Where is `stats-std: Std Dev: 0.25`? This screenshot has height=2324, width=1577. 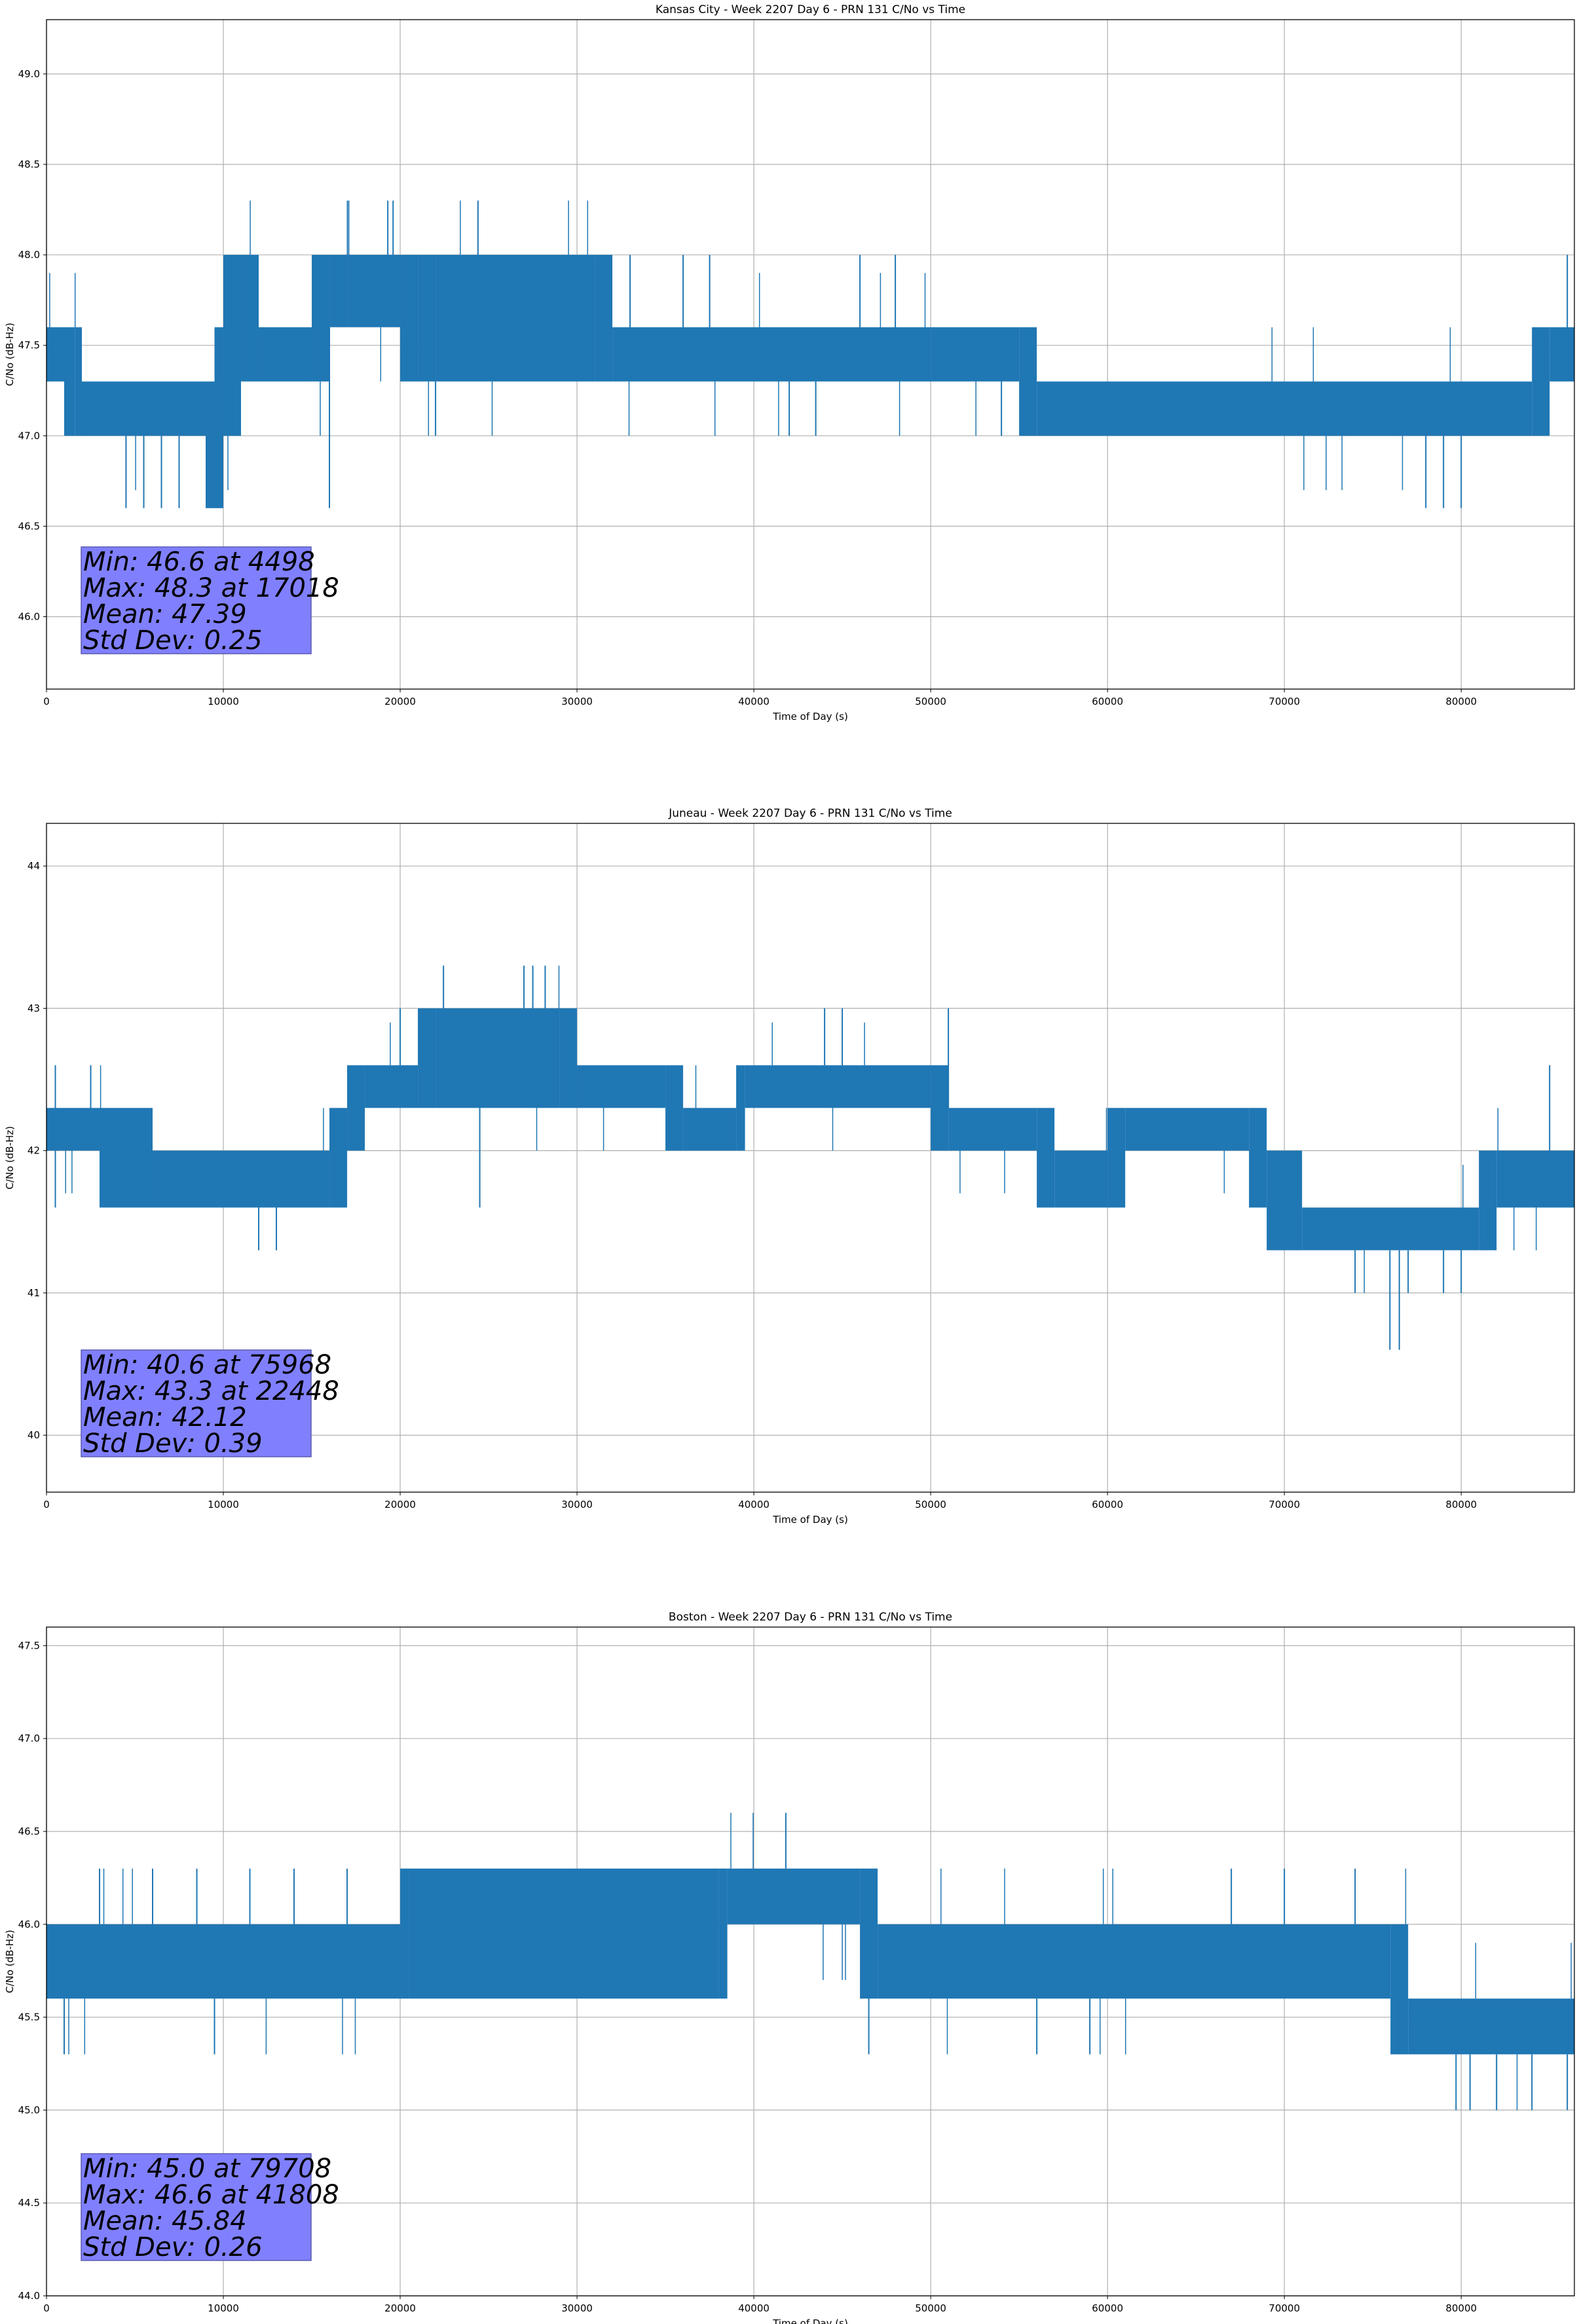
stats-std: Std Dev: 0.25 is located at coordinates (173, 641).